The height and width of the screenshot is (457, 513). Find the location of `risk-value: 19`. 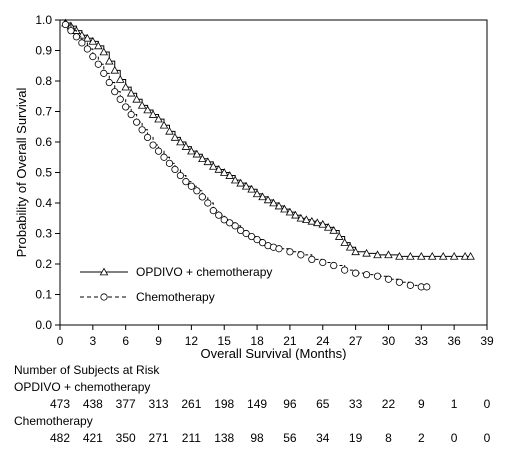

risk-value: 19 is located at coordinates (355, 438).